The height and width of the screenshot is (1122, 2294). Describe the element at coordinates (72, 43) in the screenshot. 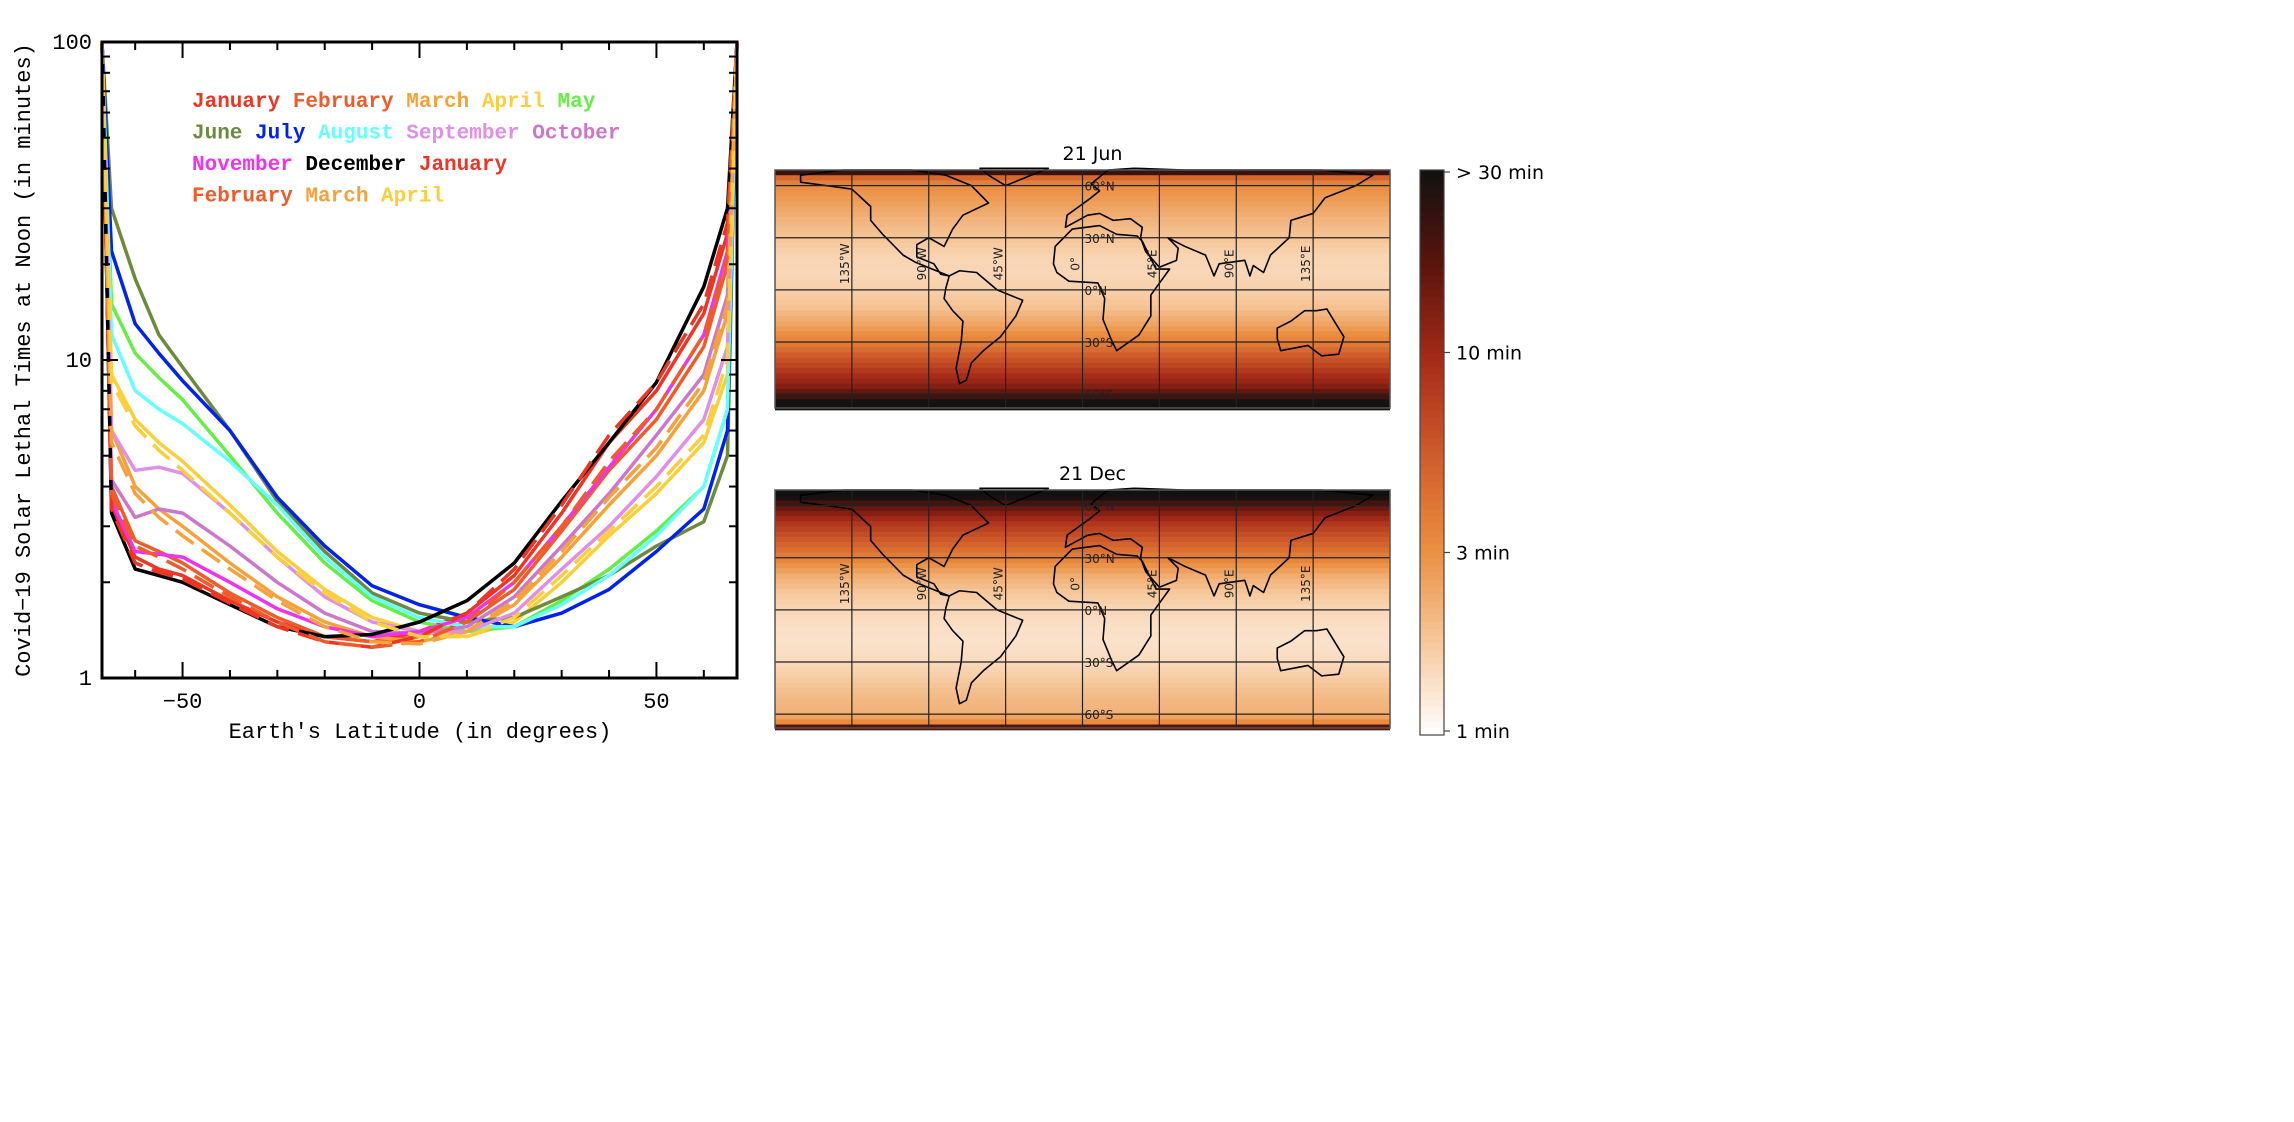

I see `y-tick-label: 100` at that location.